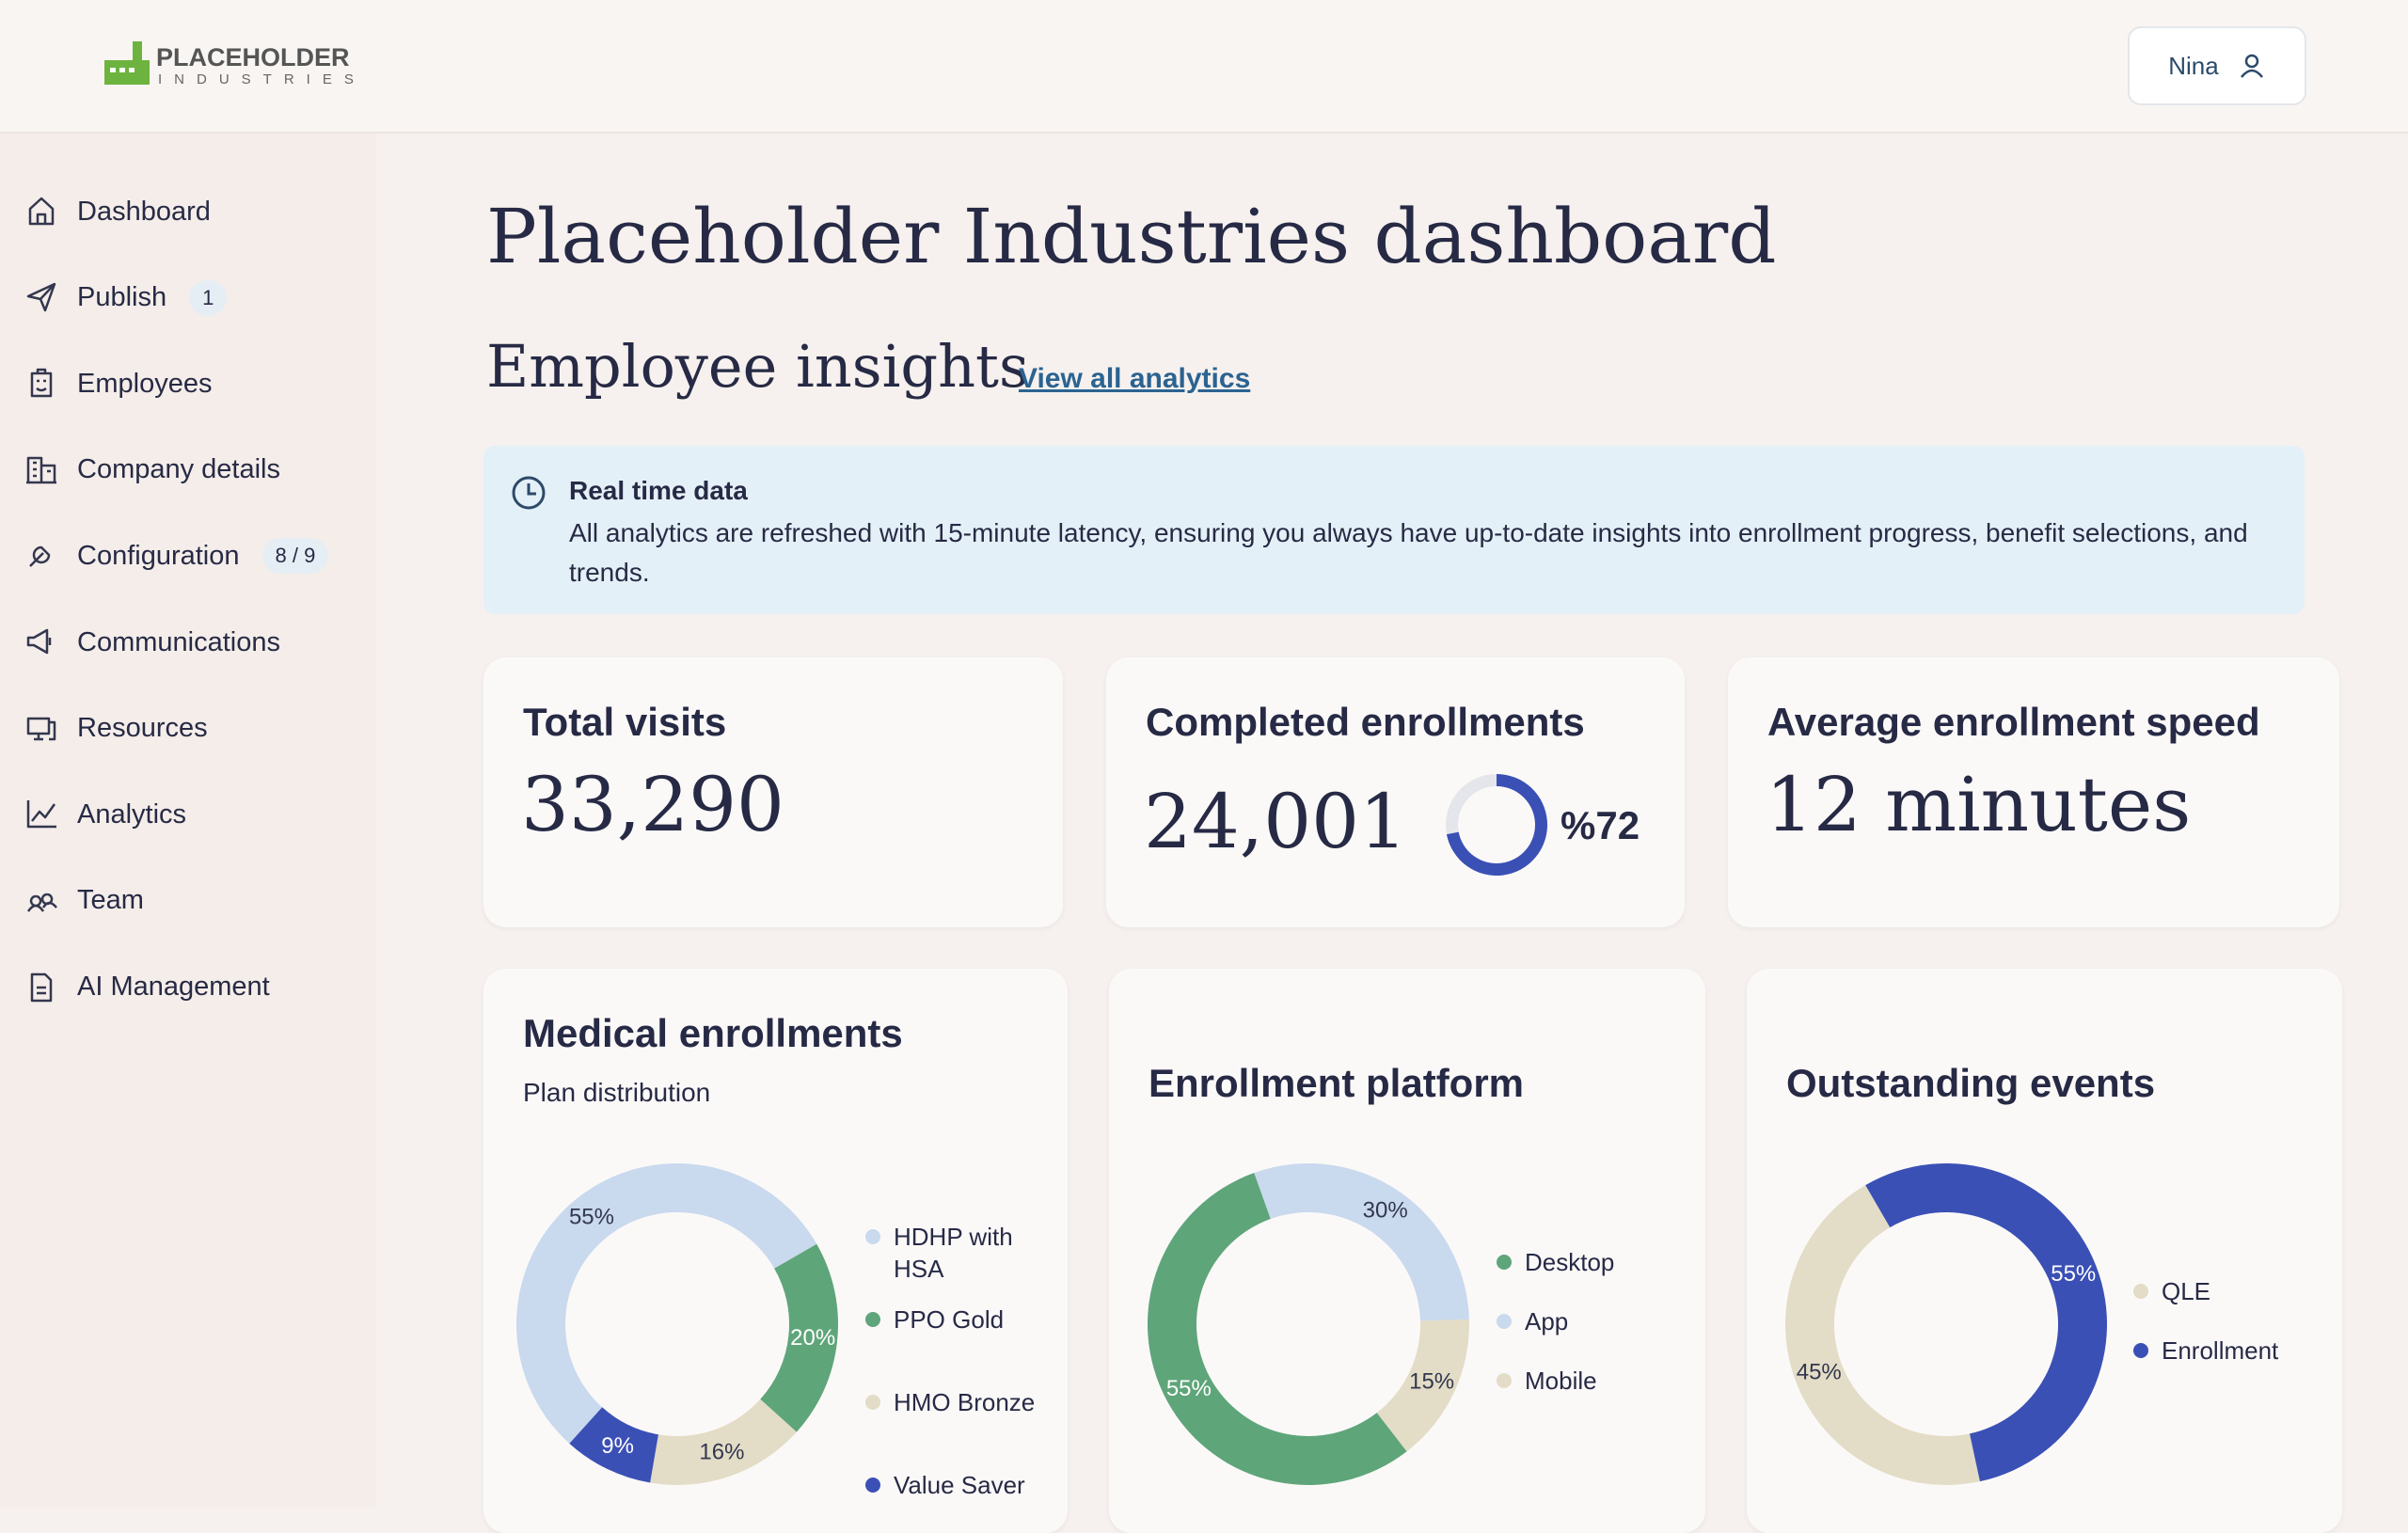 The height and width of the screenshot is (1533, 2408). I want to click on notice-title: Real time data, so click(659, 491).